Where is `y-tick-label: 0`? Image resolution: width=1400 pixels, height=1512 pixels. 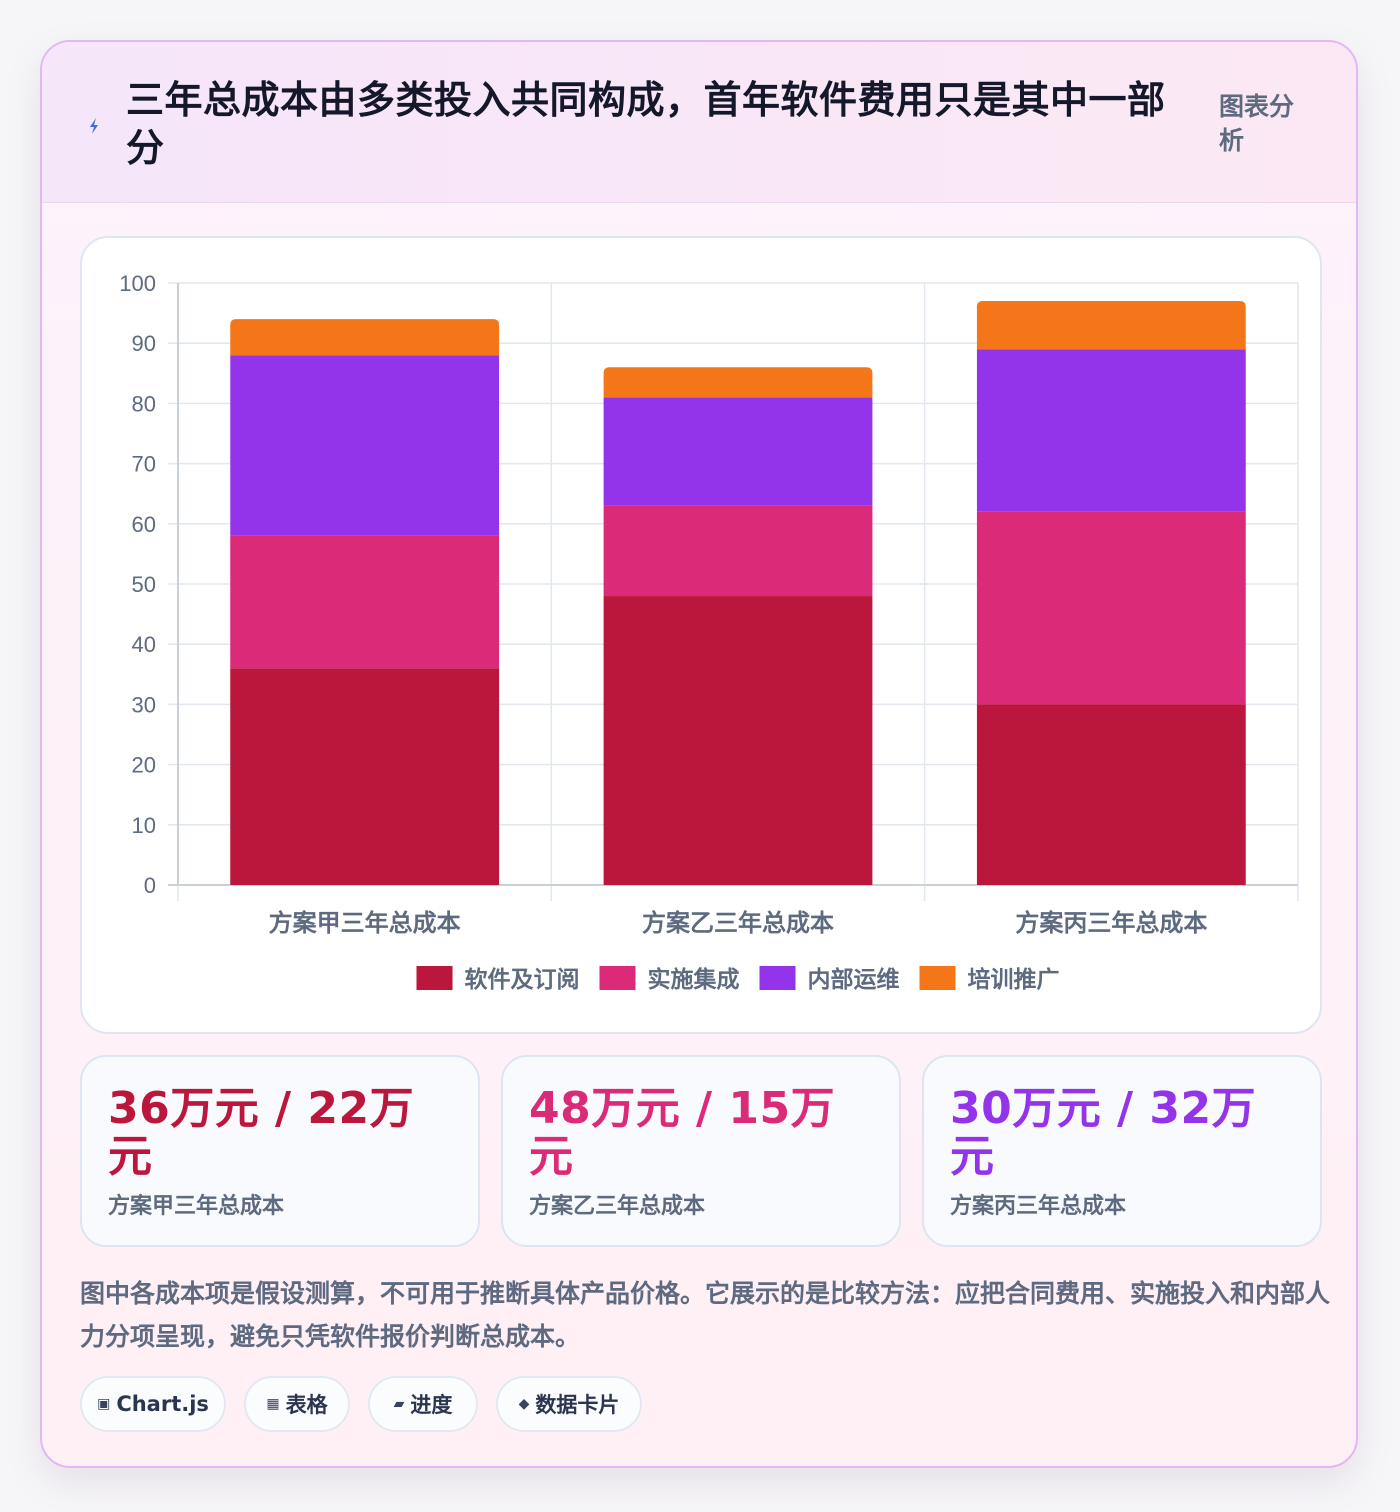 y-tick-label: 0 is located at coordinates (150, 885).